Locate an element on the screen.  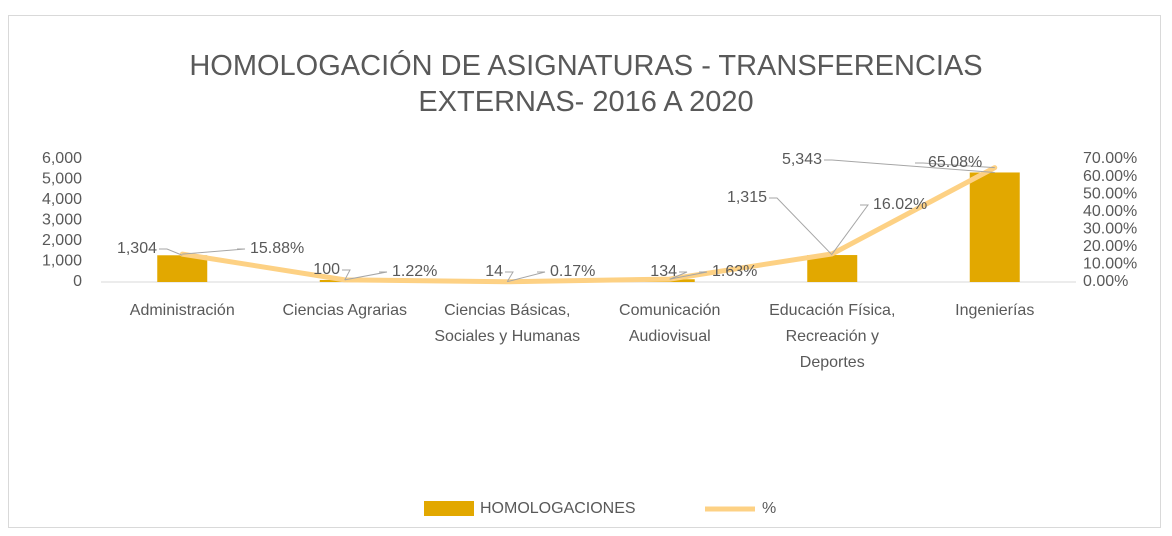
x-tick-label: Ingenierías is located at coordinates (995, 310).